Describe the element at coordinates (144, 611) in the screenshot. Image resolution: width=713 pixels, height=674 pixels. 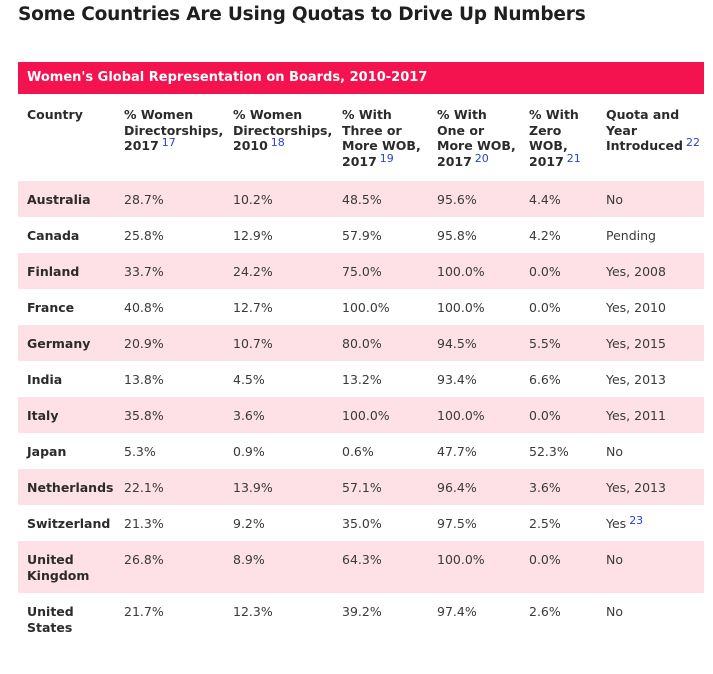
I see `cell-text: 21.7%` at that location.